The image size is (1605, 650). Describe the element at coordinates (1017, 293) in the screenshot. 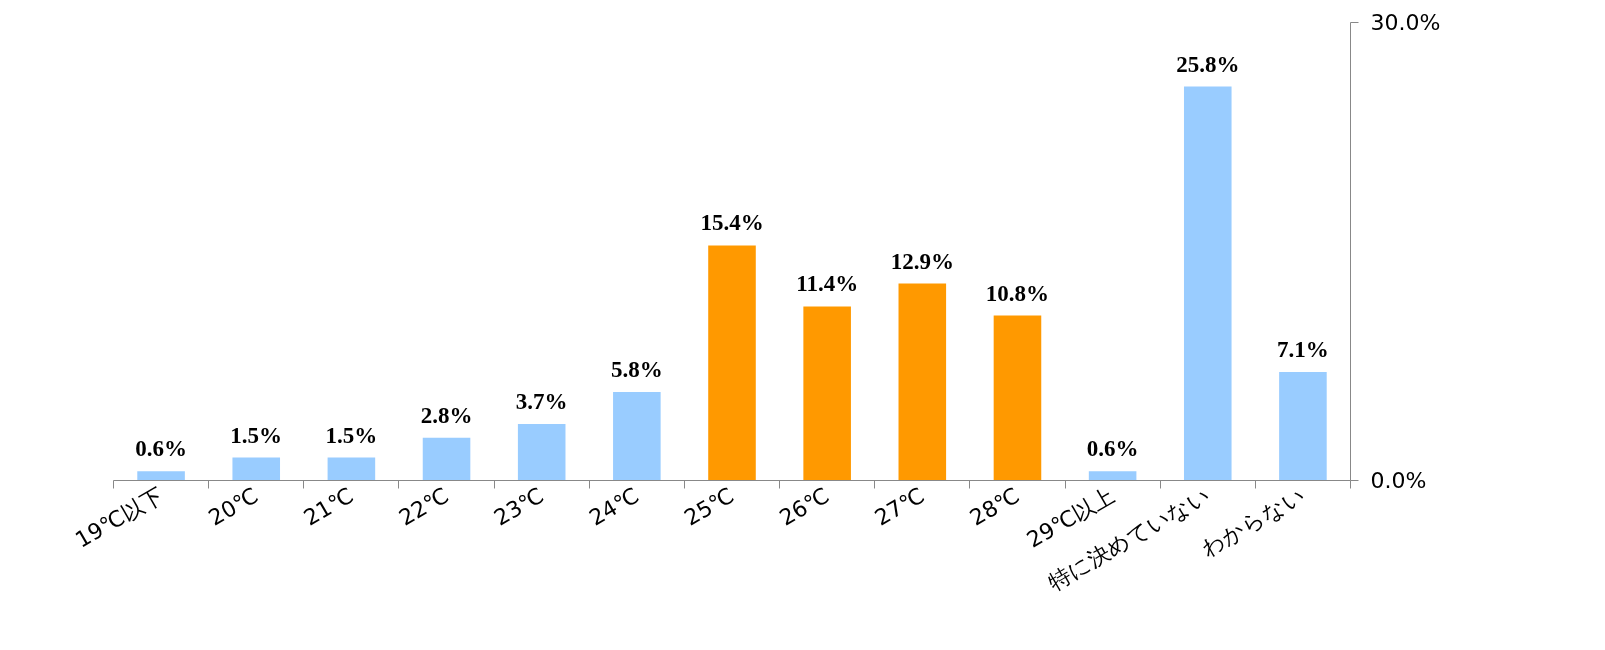

I see `data-label: 10.8%` at that location.